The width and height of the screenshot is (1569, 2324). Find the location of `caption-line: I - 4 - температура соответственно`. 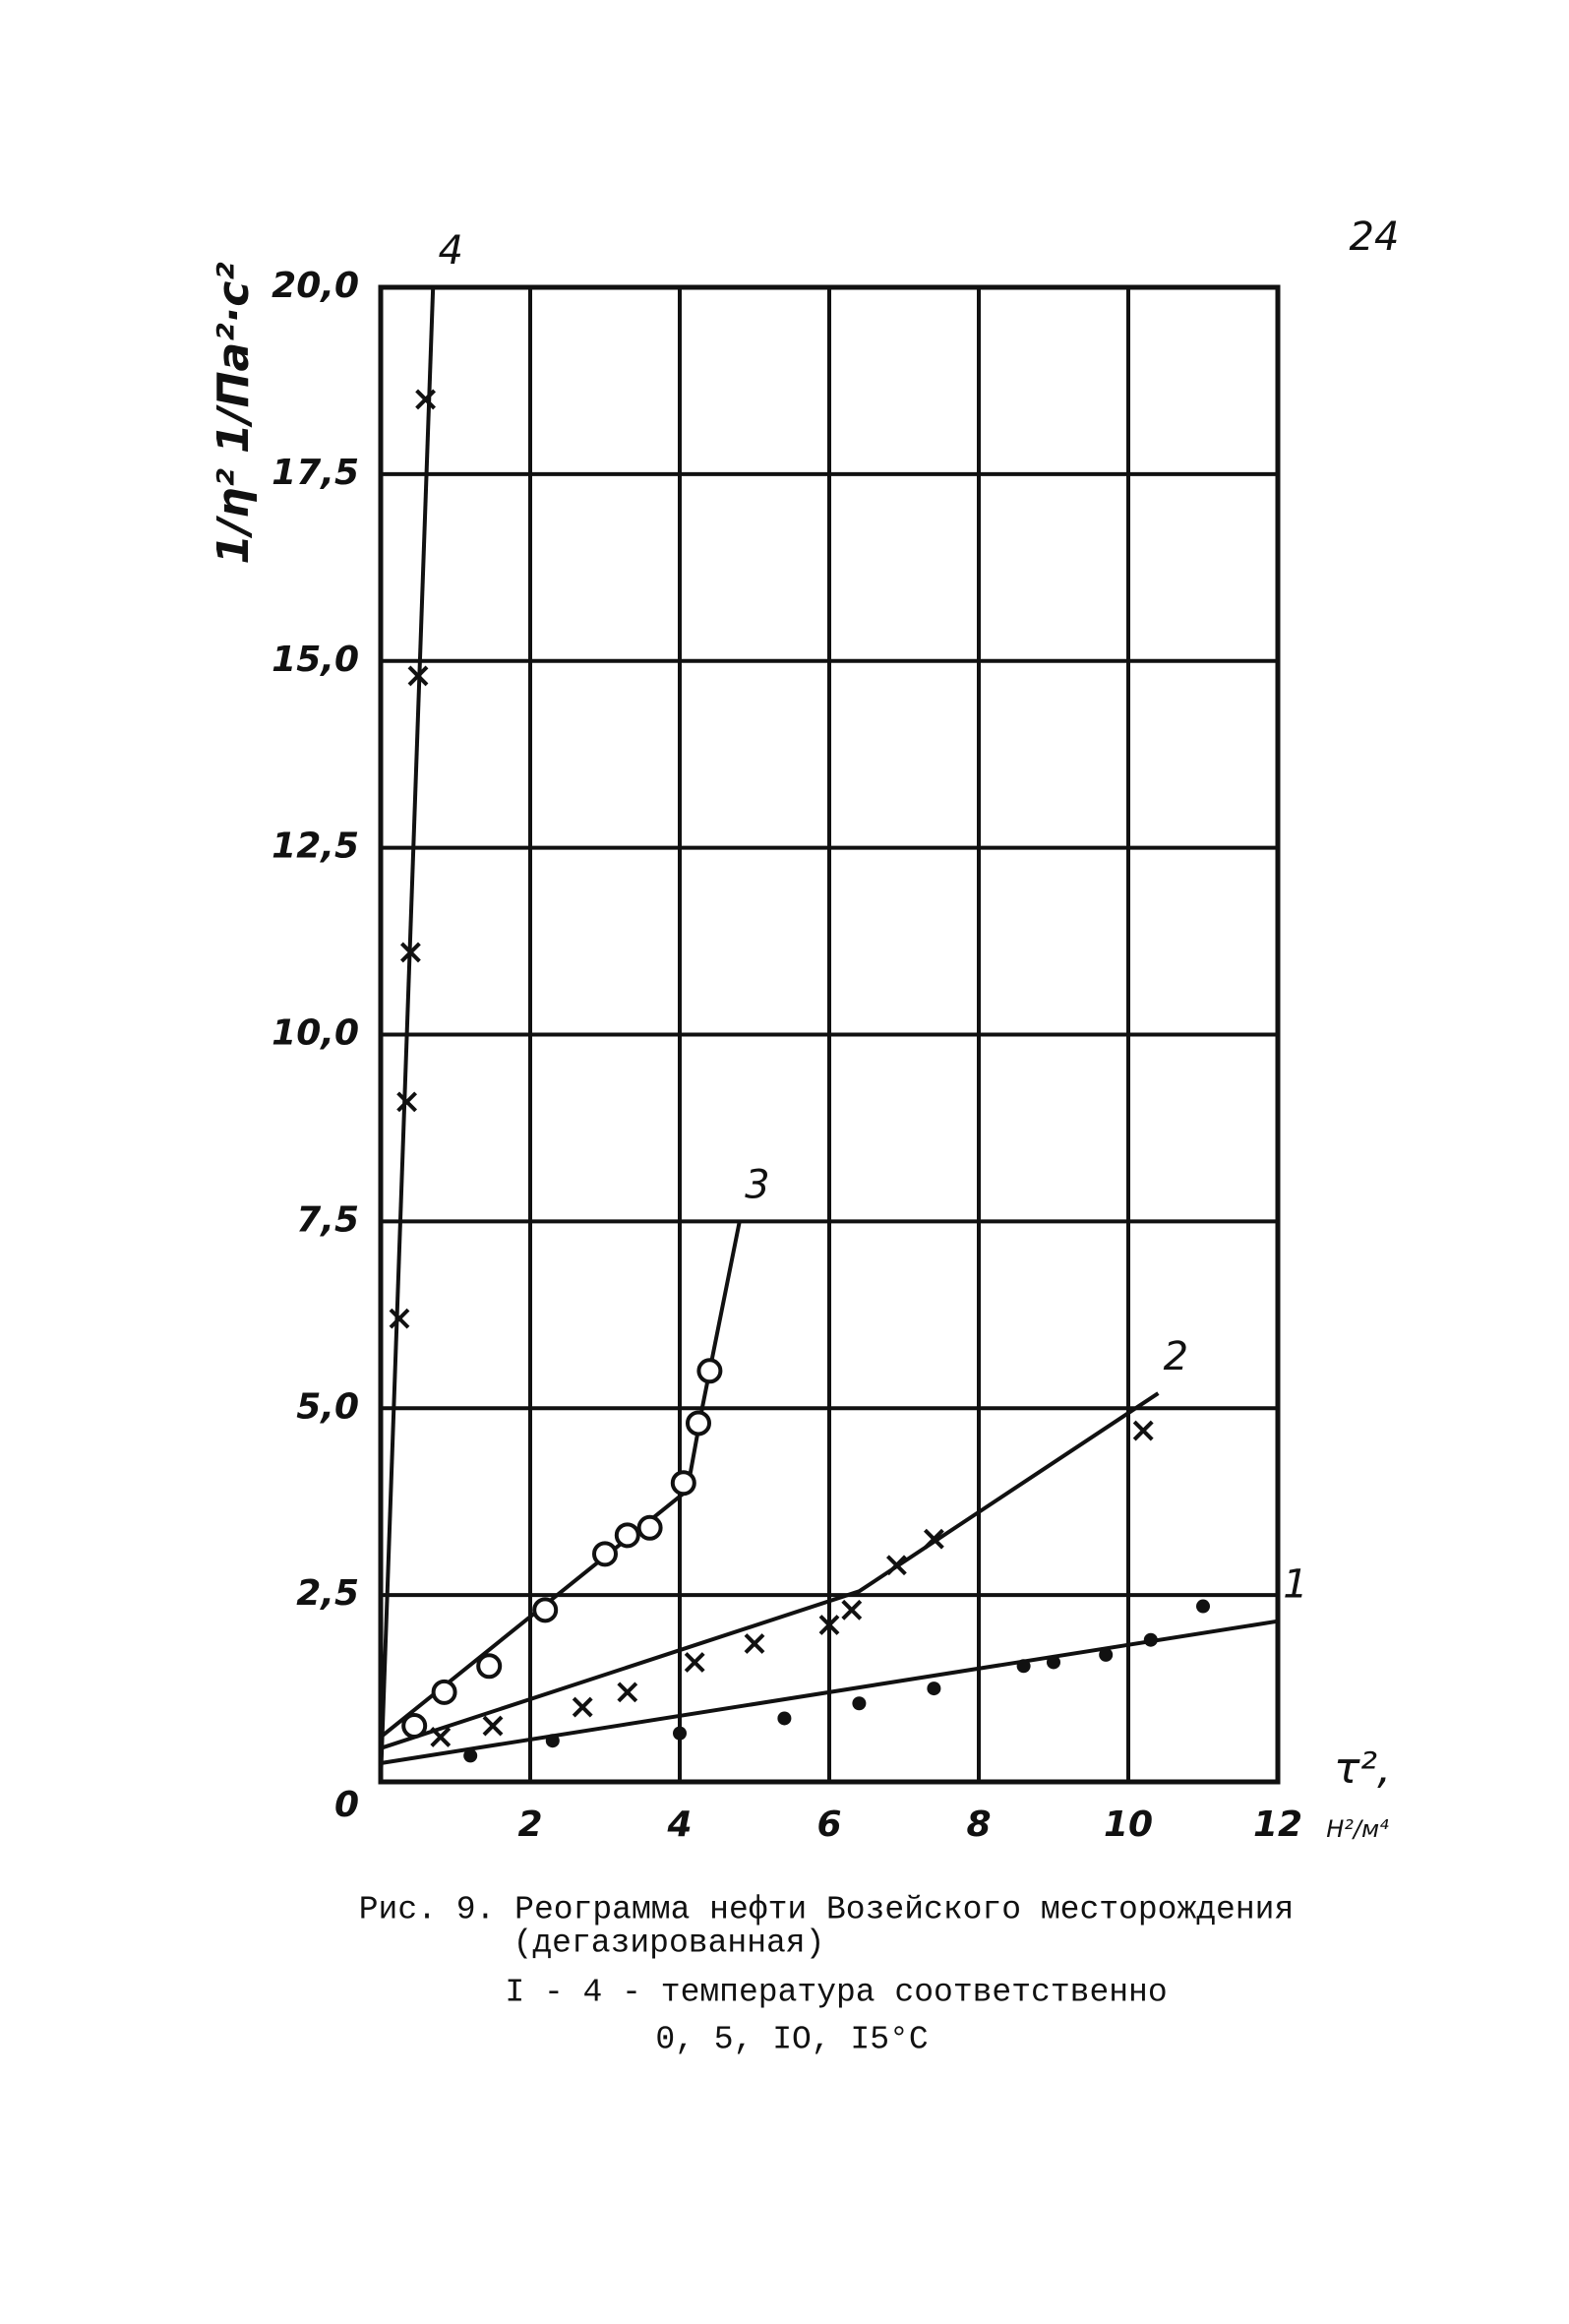

caption-line: I - 4 - температура соответственно is located at coordinates (836, 1993).